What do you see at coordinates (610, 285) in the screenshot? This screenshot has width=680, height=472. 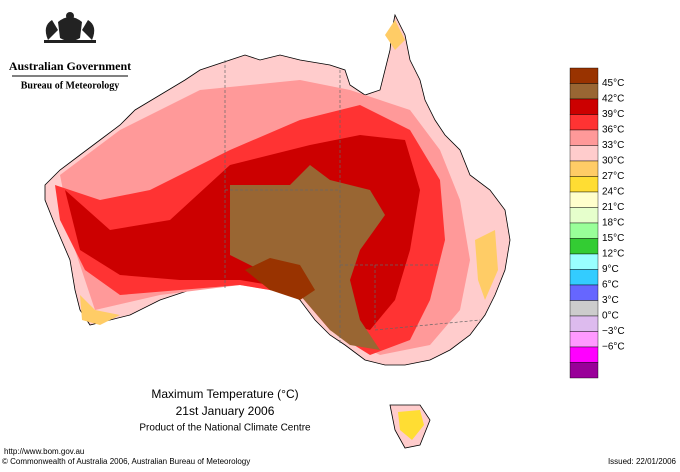 I see `legend-label: 6°C` at bounding box center [610, 285].